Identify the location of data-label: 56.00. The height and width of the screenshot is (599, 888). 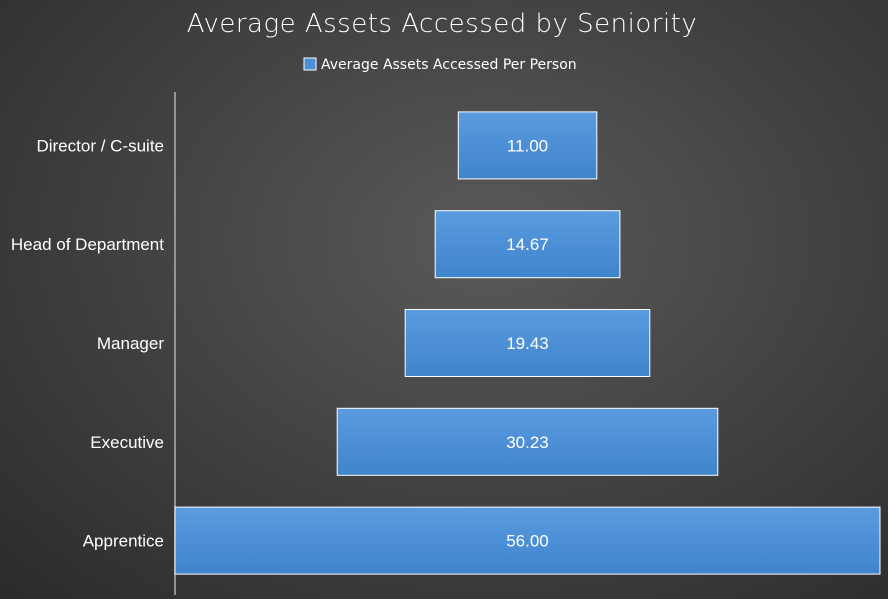
(527, 541).